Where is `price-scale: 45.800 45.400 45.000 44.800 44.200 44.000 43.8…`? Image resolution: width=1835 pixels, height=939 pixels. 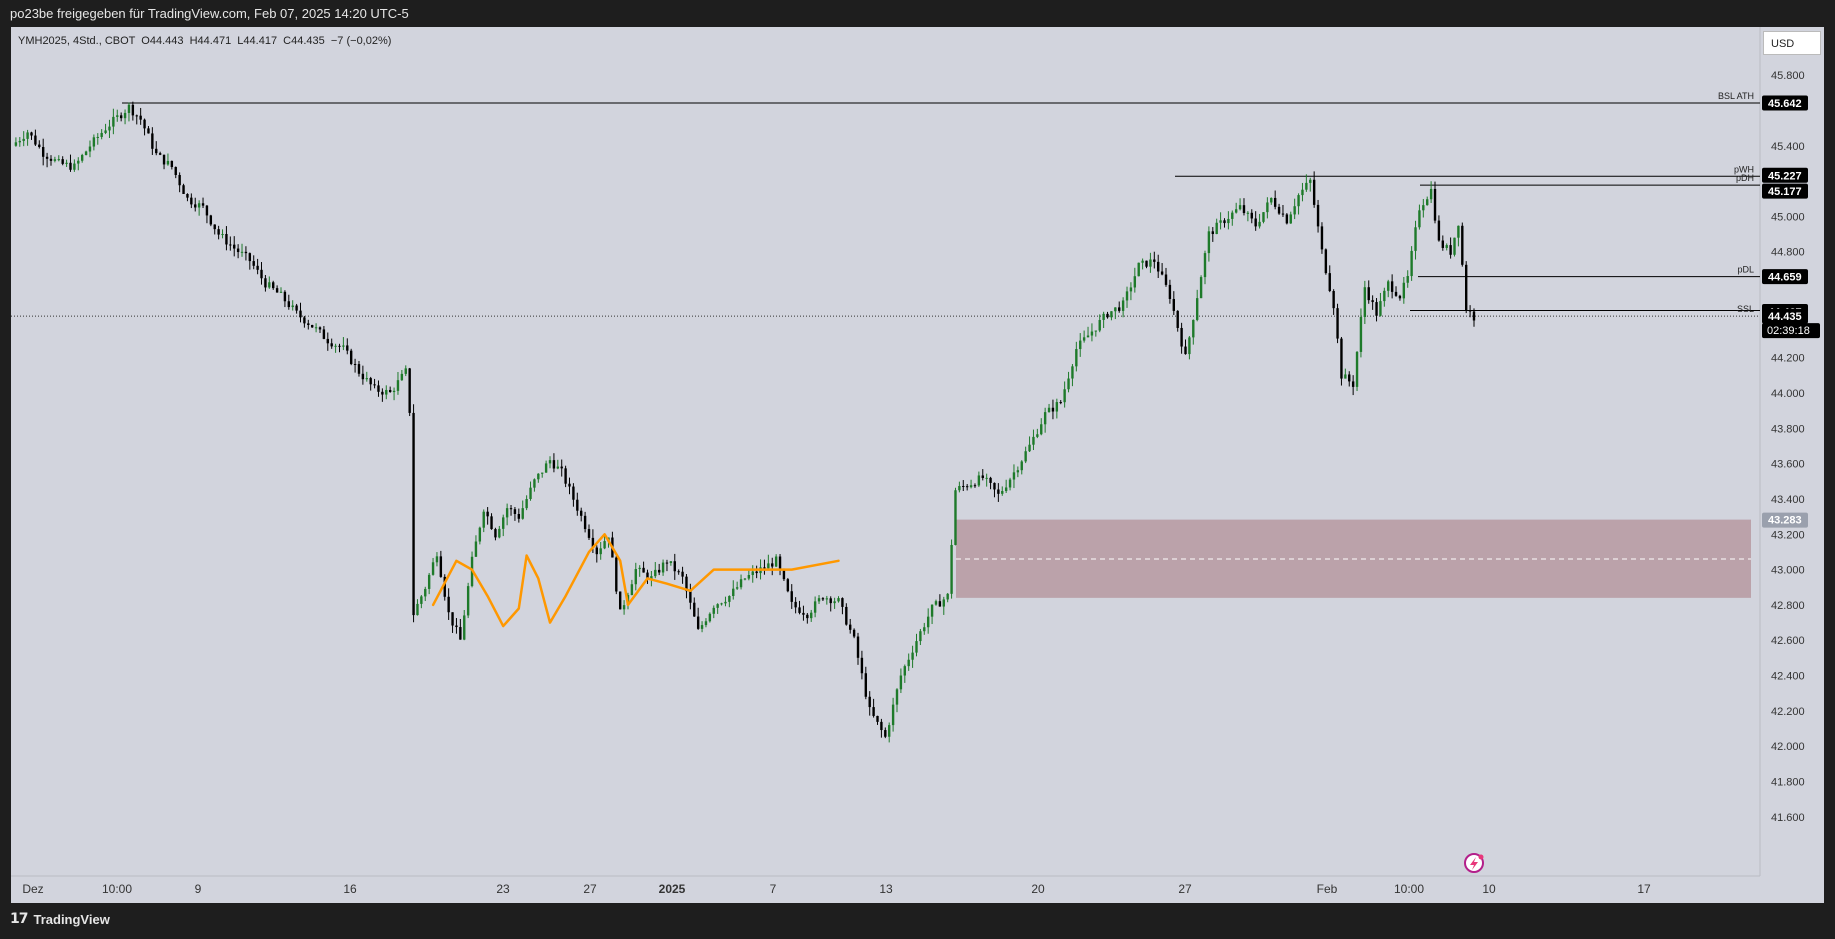 price-scale: 45.800 45.400 45.000 44.800 44.200 44.000 43.8… is located at coordinates (1788, 447).